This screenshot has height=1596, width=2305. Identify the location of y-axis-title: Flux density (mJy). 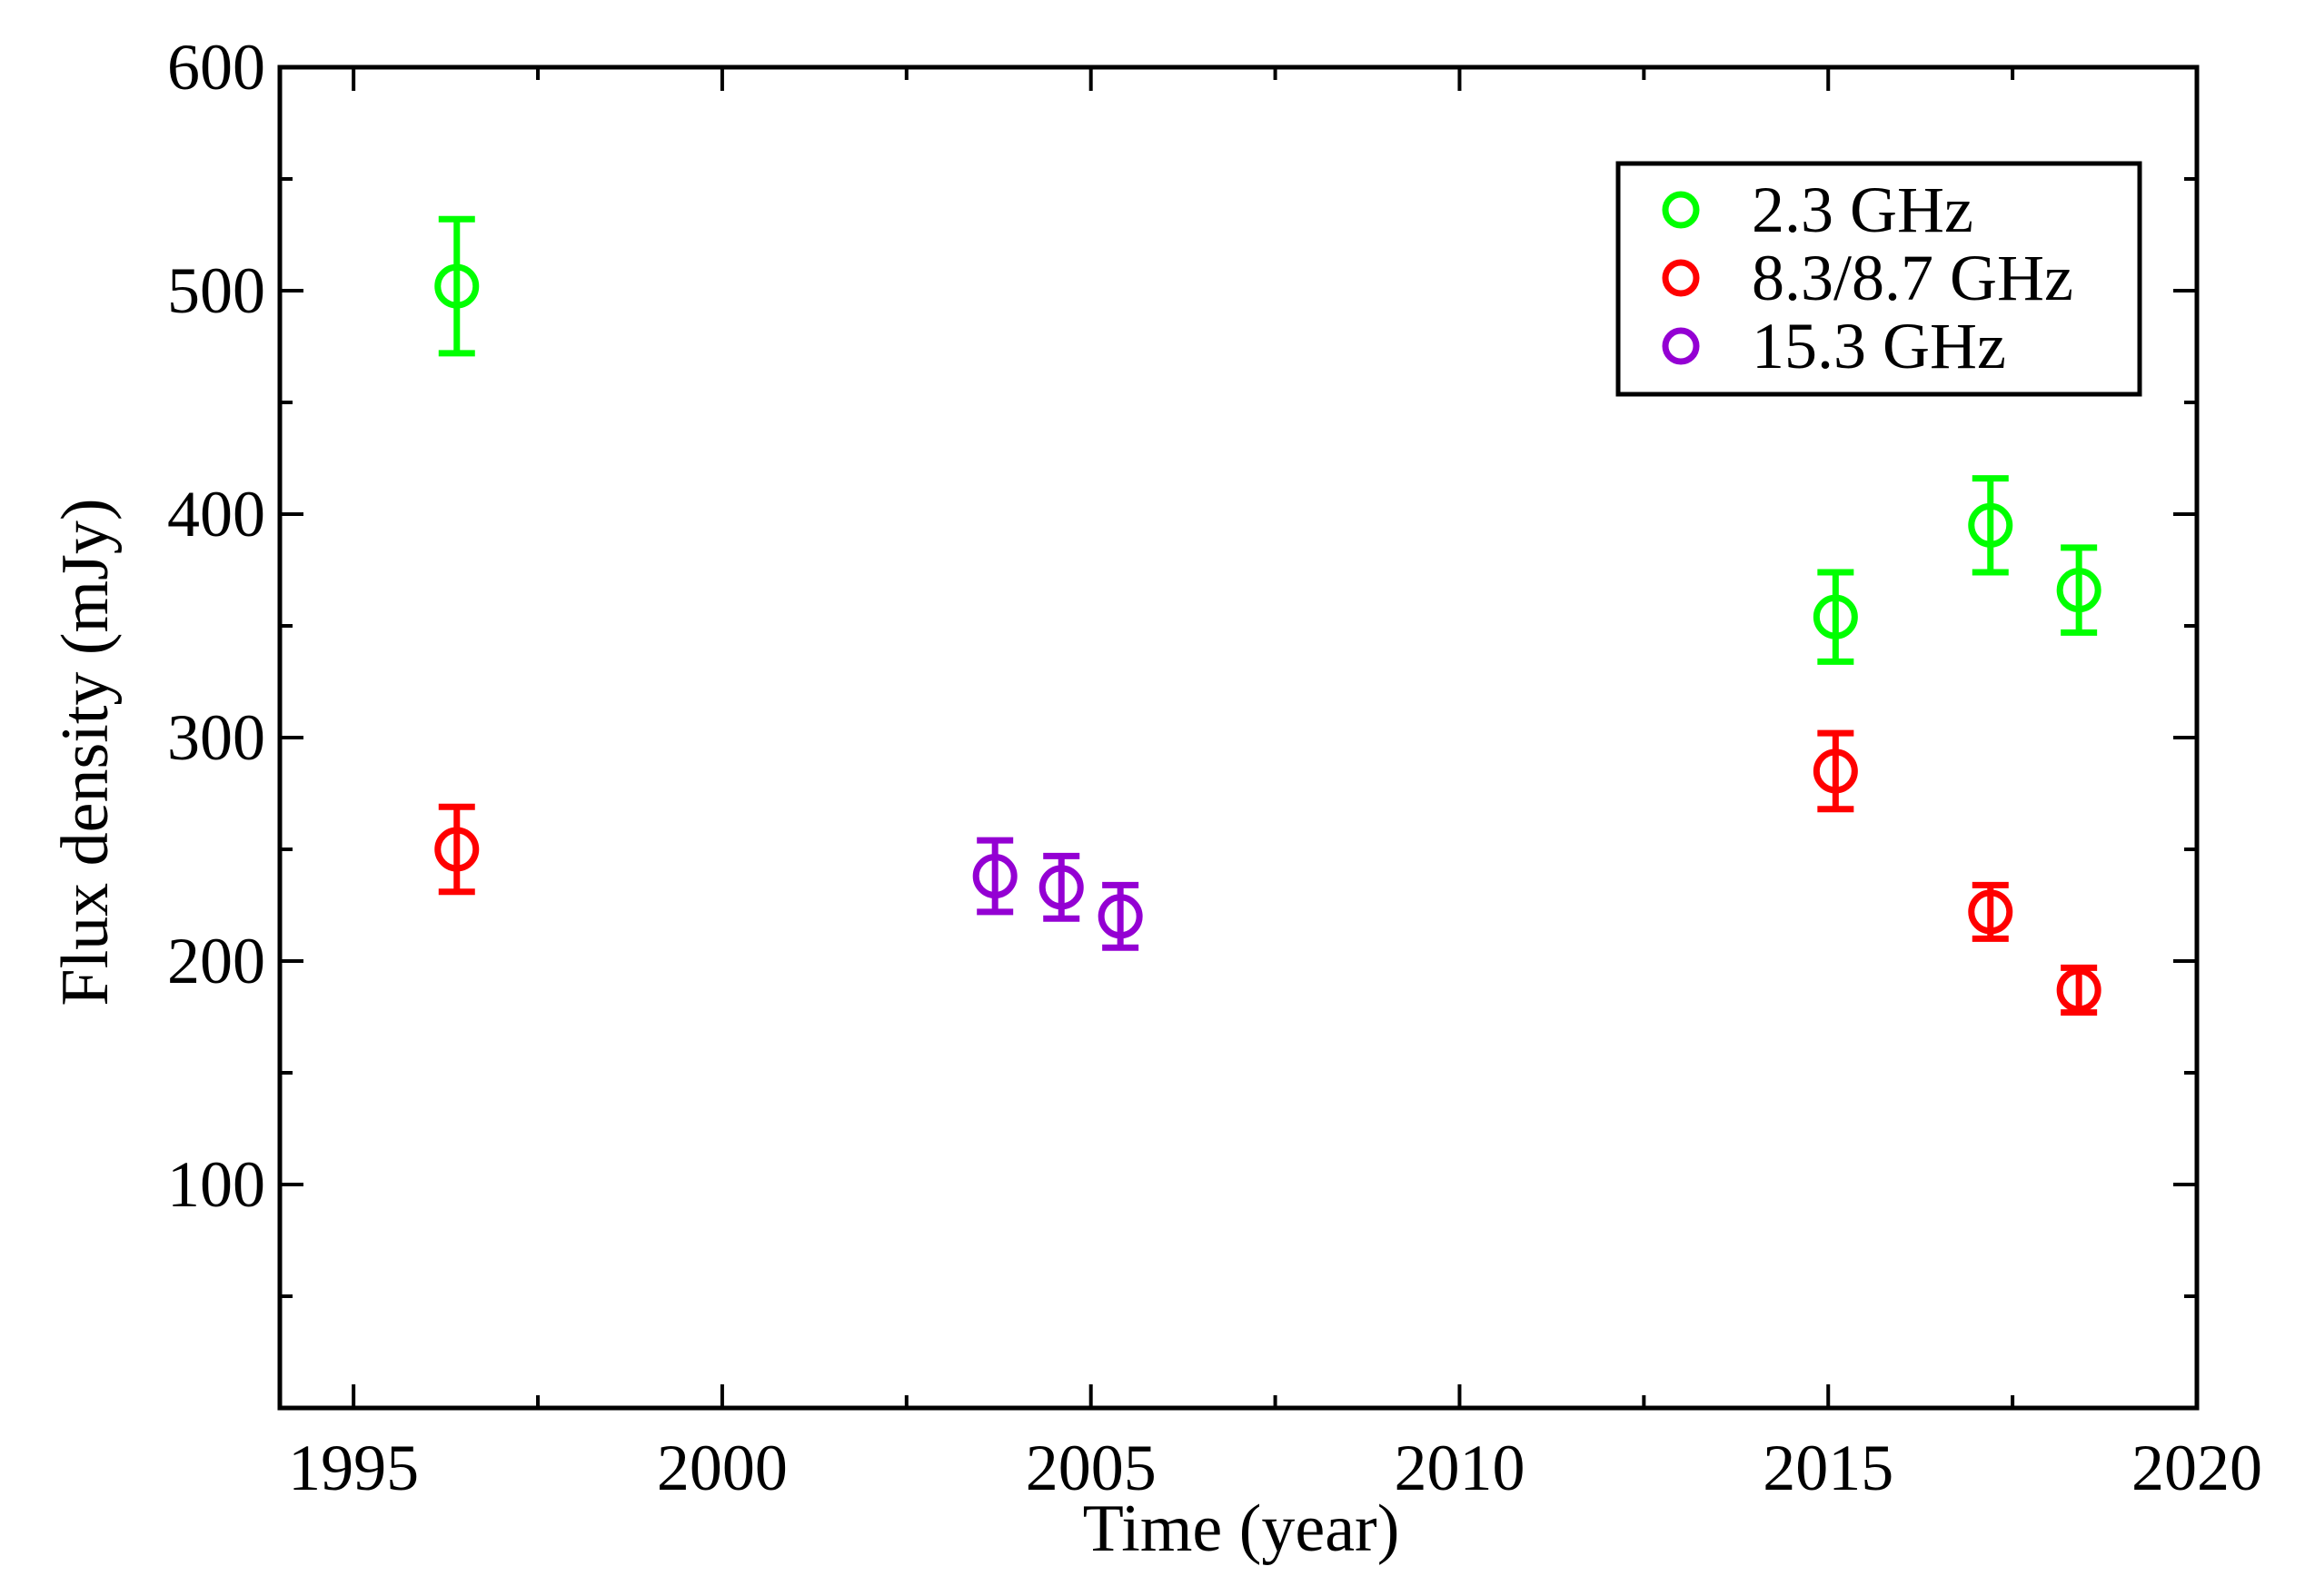
(85, 752).